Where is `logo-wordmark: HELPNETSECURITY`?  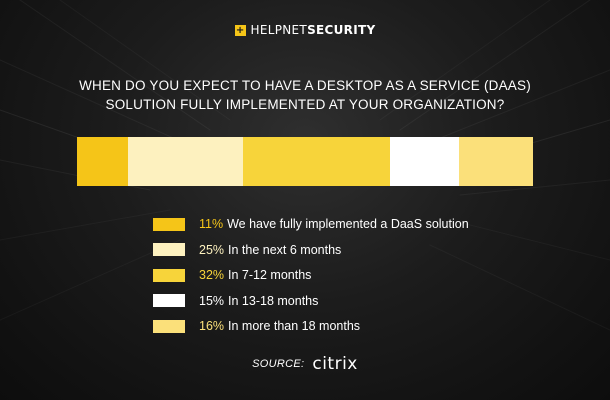
logo-wordmark: HELPNETSECURITY is located at coordinates (313, 30).